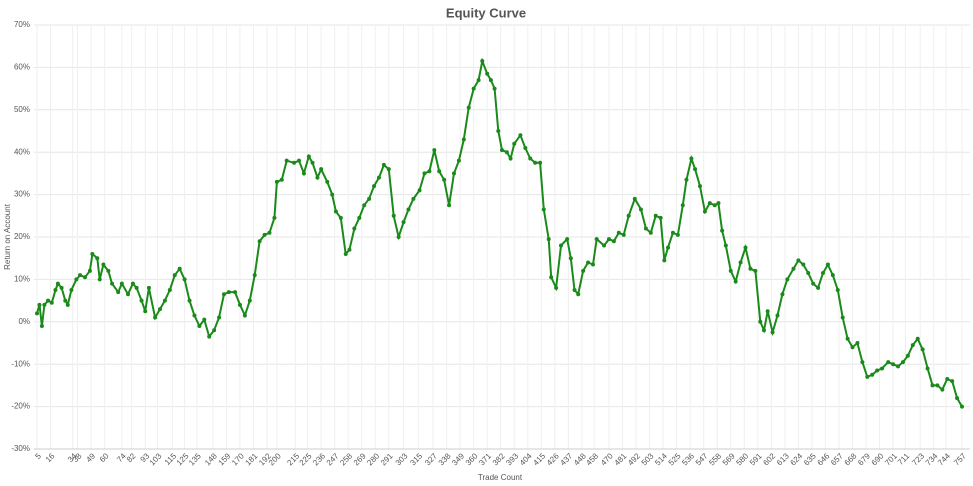 This screenshot has height=486, width=973. What do you see at coordinates (742, 459) in the screenshot?
I see `x-tick-label: 580` at bounding box center [742, 459].